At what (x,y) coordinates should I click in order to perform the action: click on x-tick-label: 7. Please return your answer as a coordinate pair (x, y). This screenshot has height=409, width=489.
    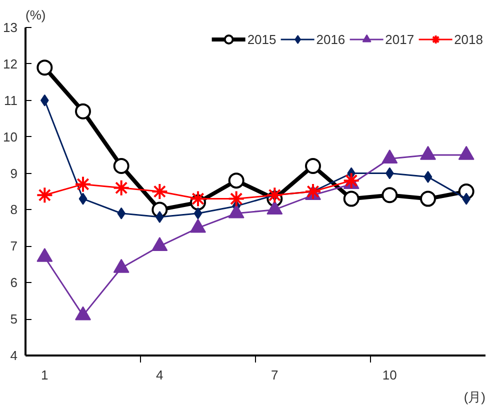
    Looking at the image, I should click on (274, 375).